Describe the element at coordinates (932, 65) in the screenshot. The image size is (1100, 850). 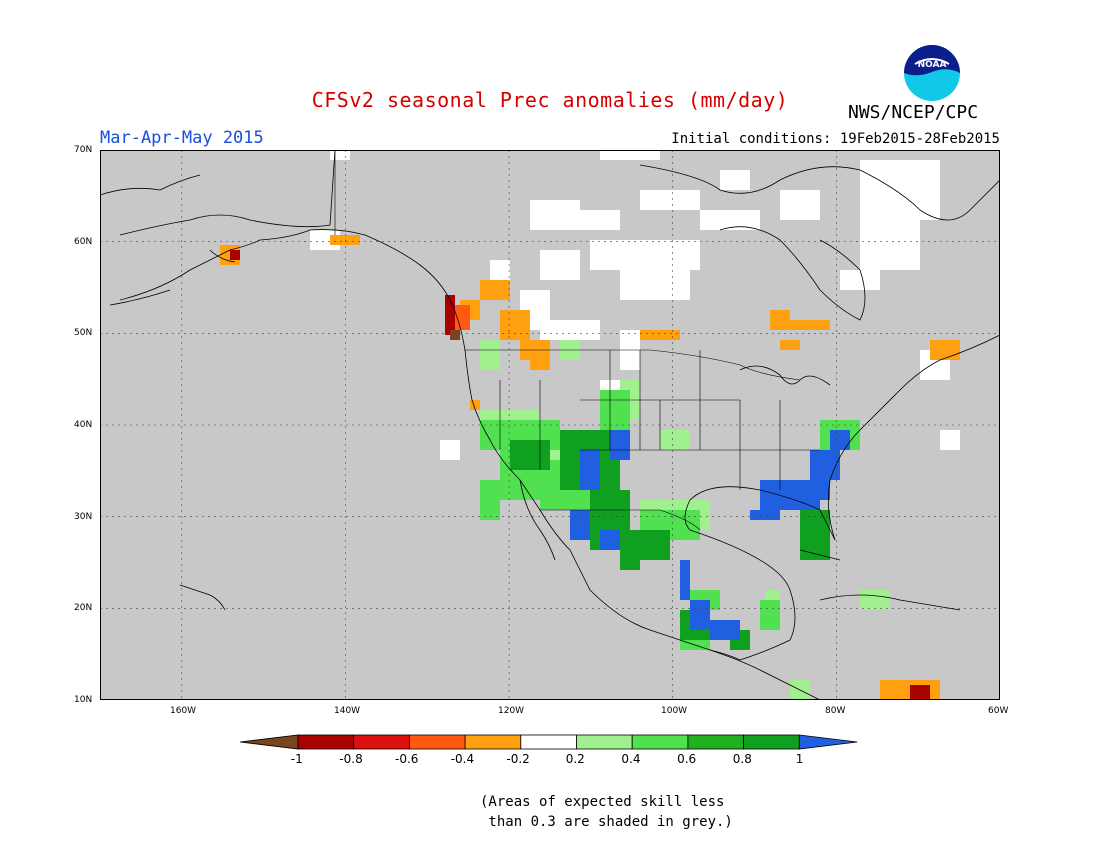
I see `svg-text: NOAA` at that location.